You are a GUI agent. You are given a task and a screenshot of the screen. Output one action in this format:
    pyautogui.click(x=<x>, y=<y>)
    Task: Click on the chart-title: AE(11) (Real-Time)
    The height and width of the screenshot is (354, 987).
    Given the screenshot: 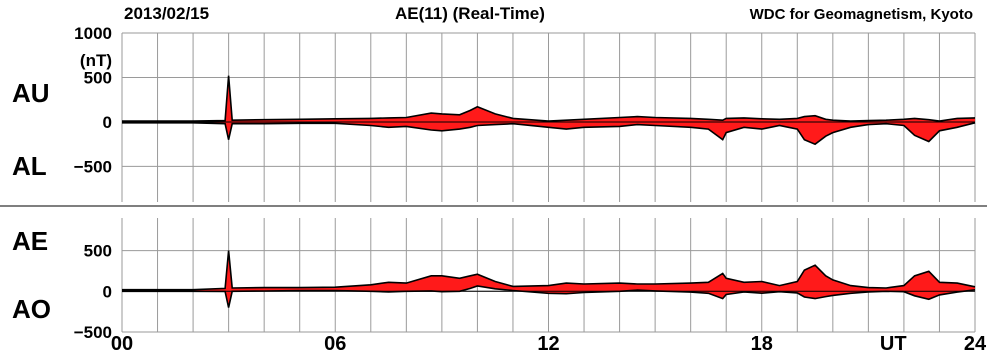 What is the action you would take?
    pyautogui.click(x=470, y=13)
    